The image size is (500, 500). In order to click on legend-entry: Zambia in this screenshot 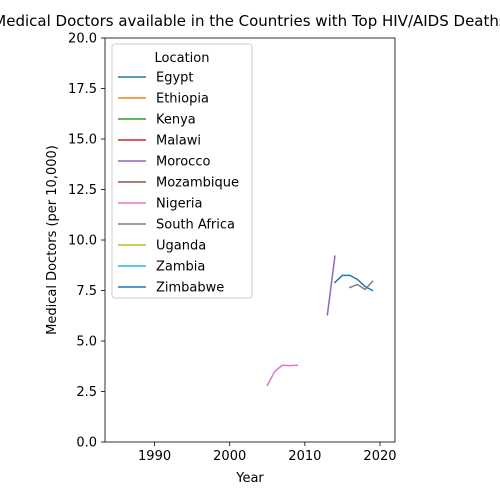, I will do `click(180, 267)`.